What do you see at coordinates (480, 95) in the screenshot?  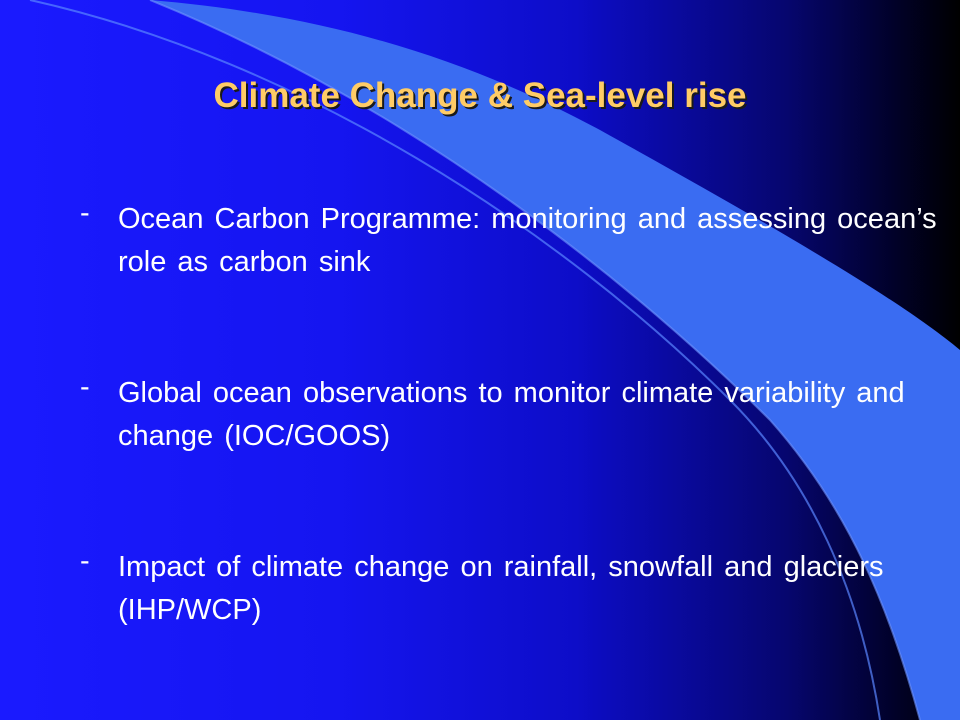 I see `slide-title: Climate Change & Sea-level rise` at bounding box center [480, 95].